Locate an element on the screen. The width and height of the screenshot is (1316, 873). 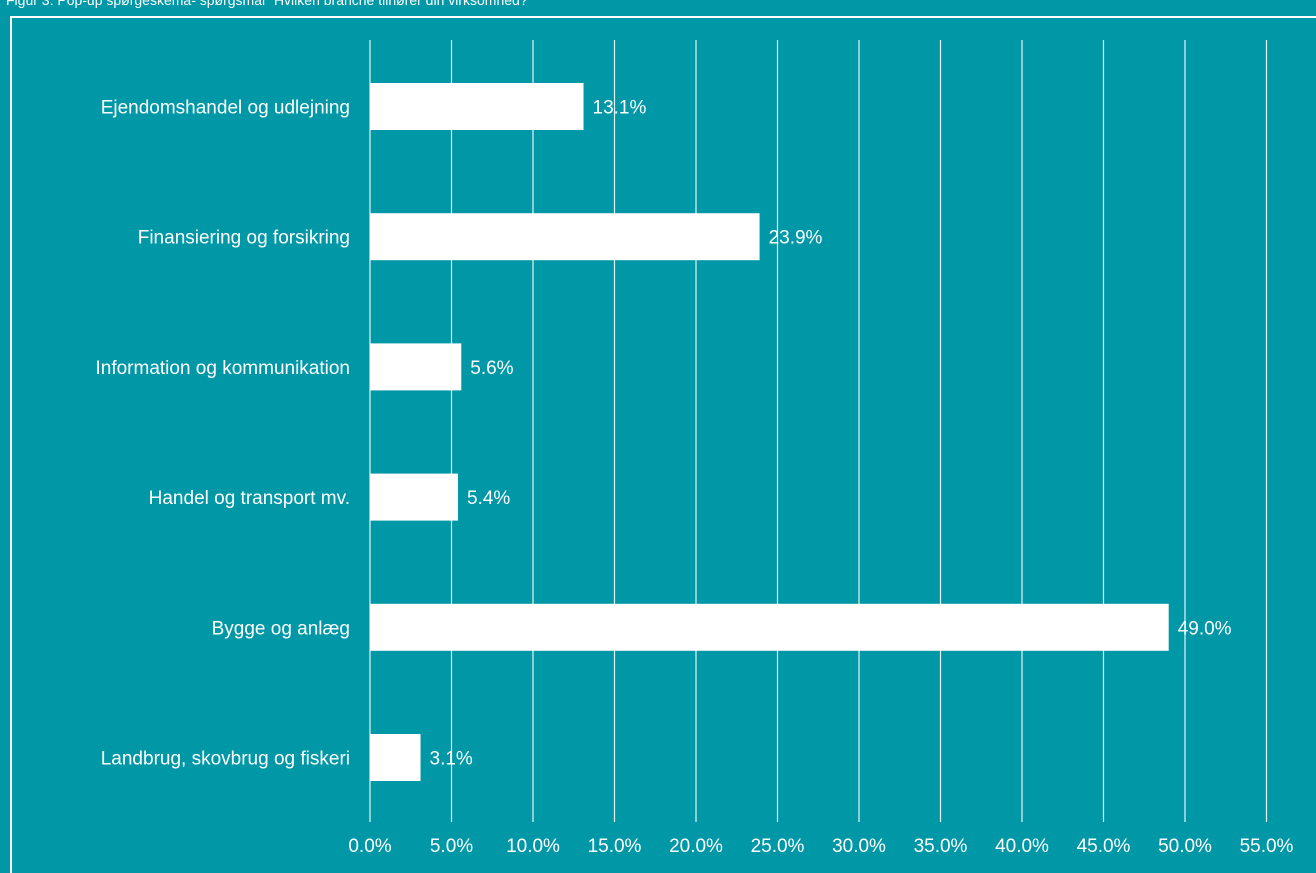
x-tick-label: 55.0% is located at coordinates (1267, 846).